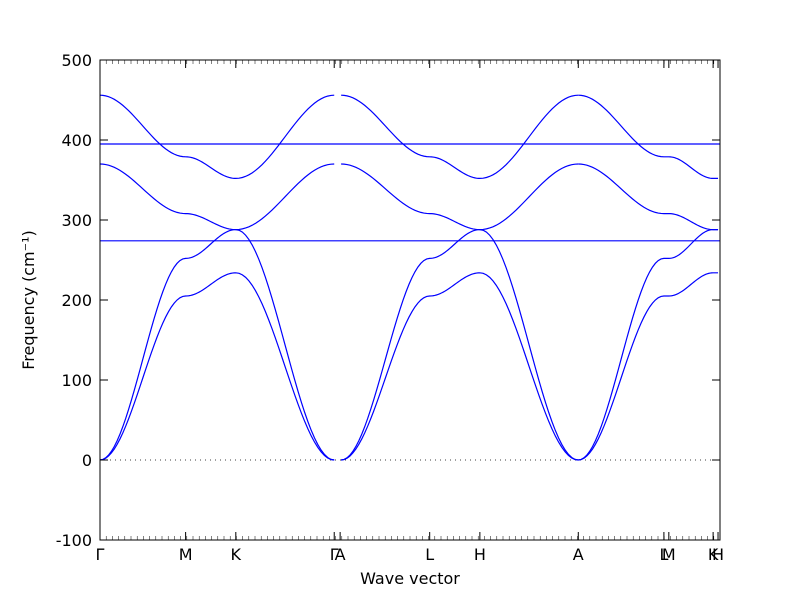 The height and width of the screenshot is (600, 800). Describe the element at coordinates (76, 300) in the screenshot. I see `y-tick-label: 200` at that location.